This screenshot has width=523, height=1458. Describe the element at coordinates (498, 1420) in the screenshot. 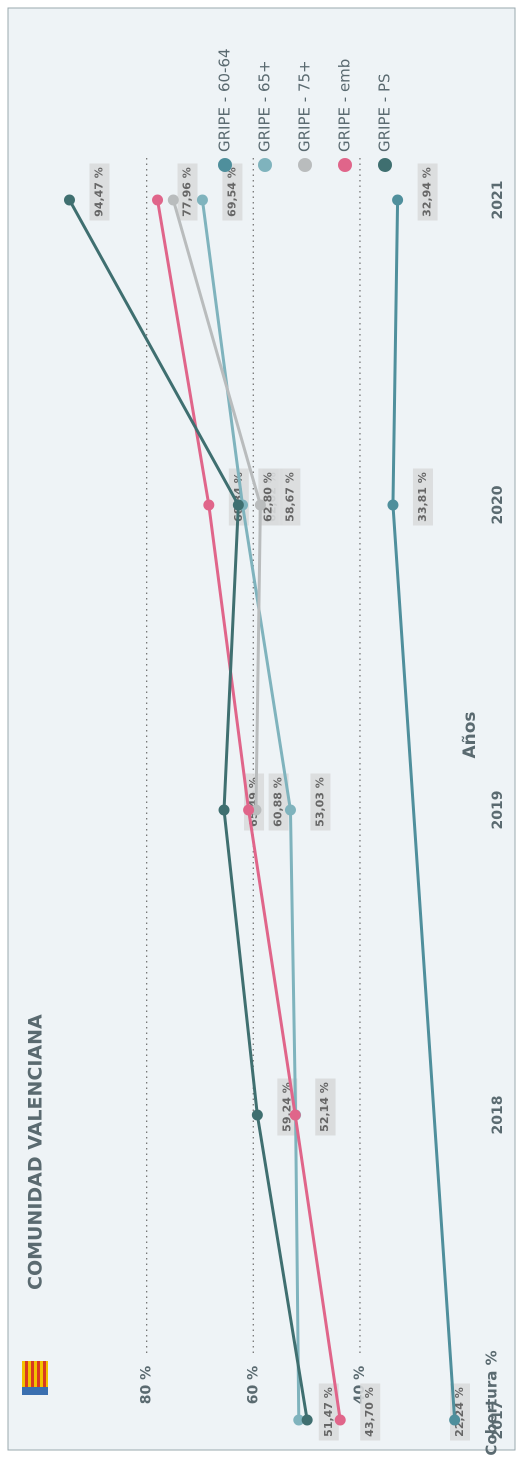

I see `x-tick-label: 2017` at that location.